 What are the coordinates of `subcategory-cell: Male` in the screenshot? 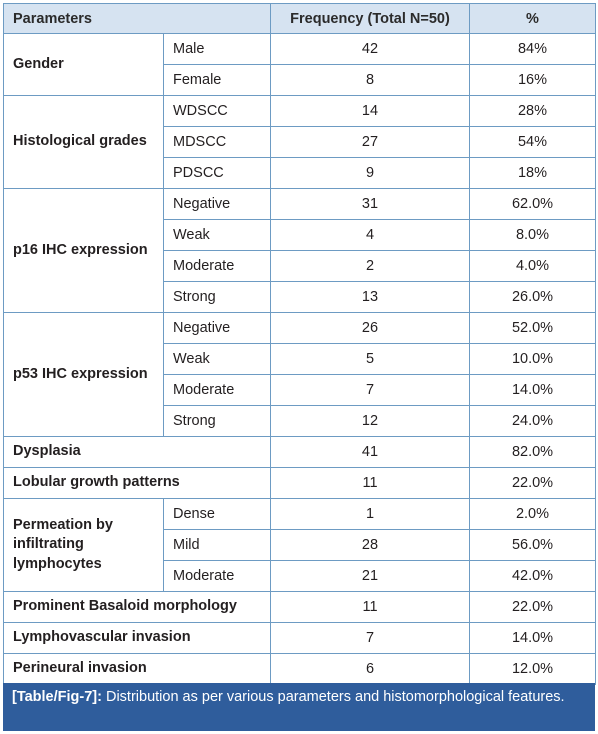 It's located at (217, 49).